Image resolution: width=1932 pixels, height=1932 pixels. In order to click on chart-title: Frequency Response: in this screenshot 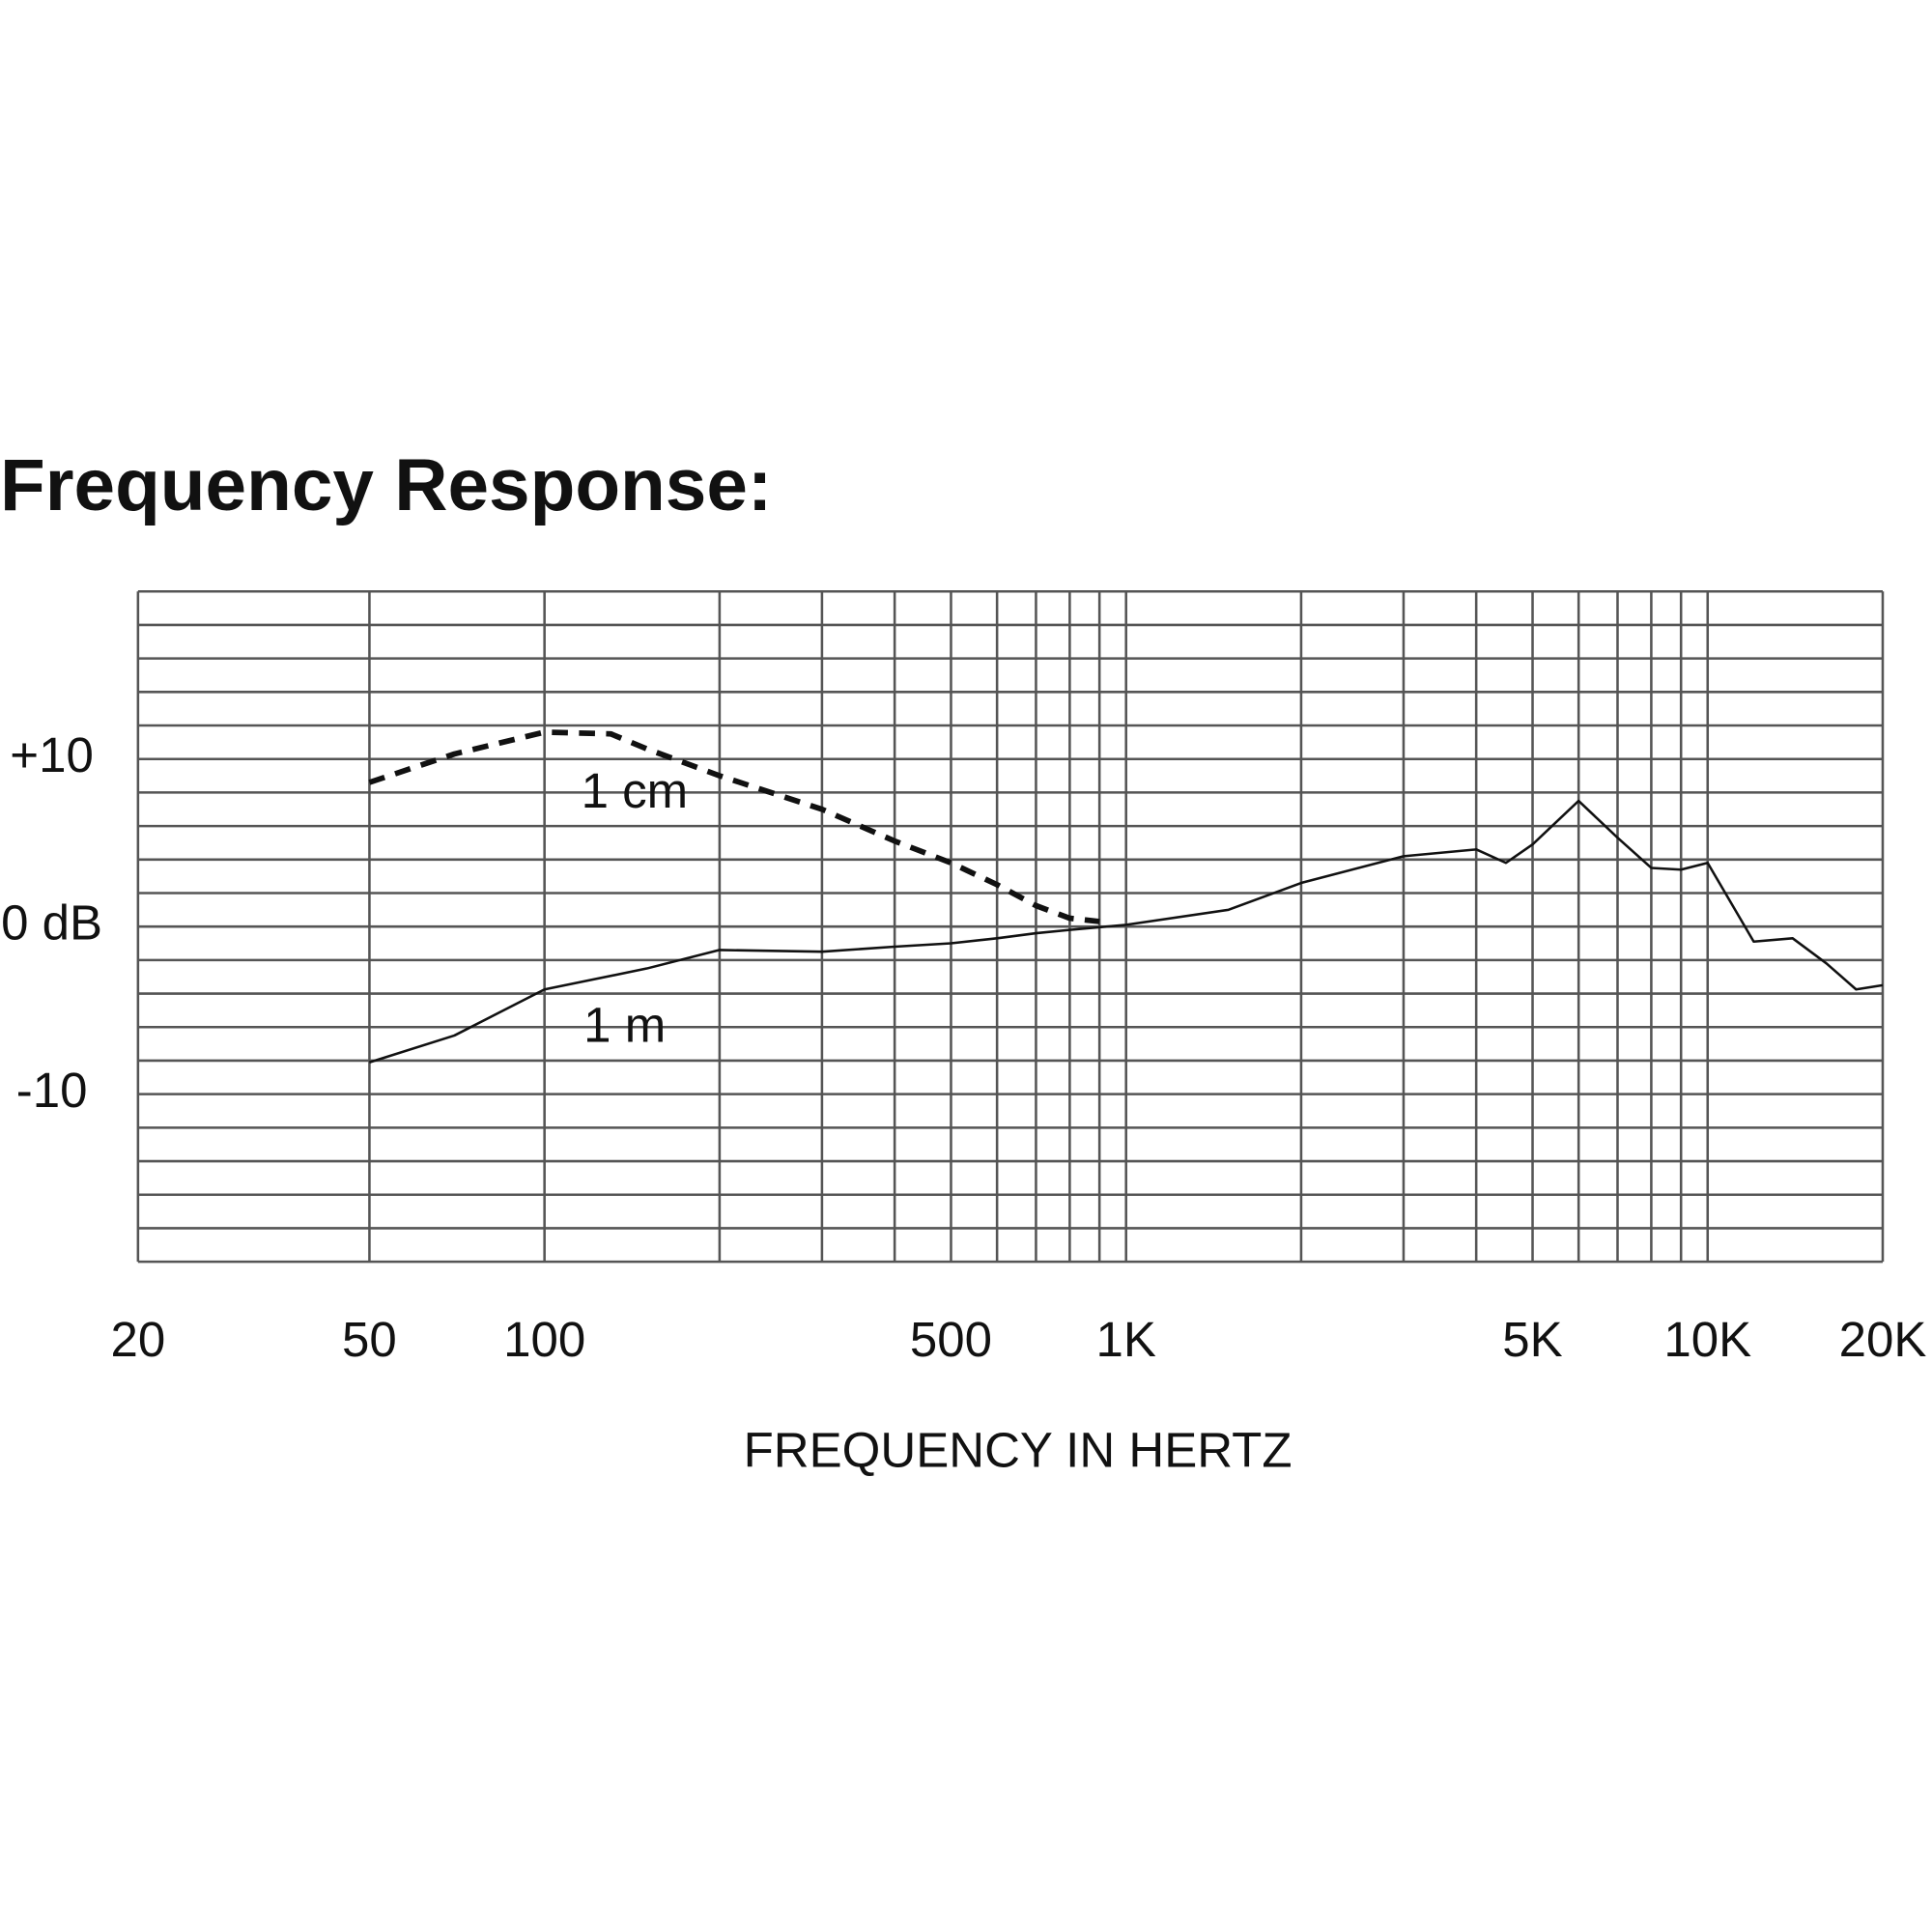, I will do `click(386, 485)`.